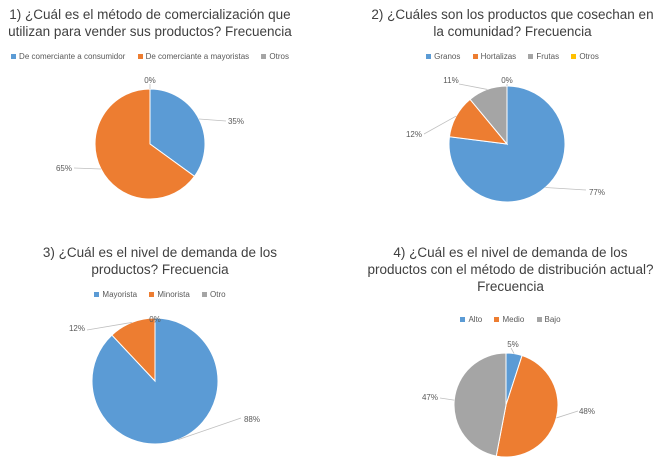 This screenshot has width=671, height=472. What do you see at coordinates (218, 294) in the screenshot?
I see `legend-label: Otro` at bounding box center [218, 294].